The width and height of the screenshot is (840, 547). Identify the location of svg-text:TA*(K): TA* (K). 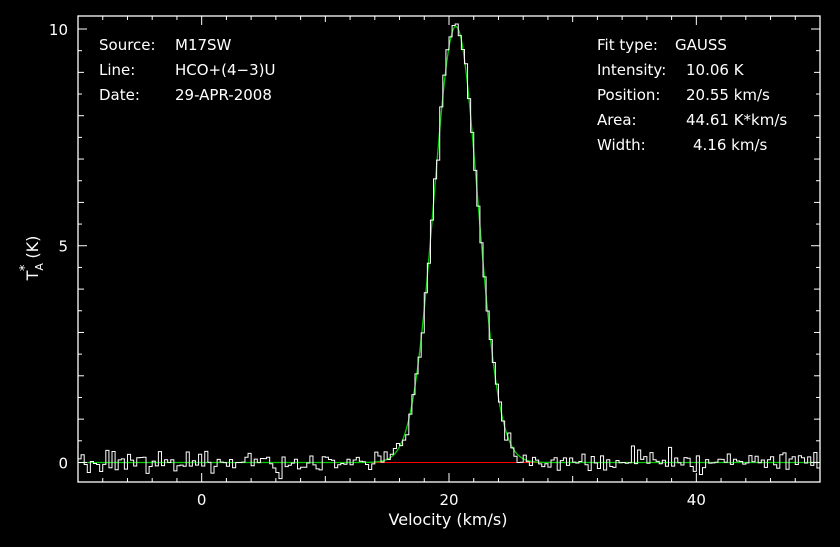
(32, 259).